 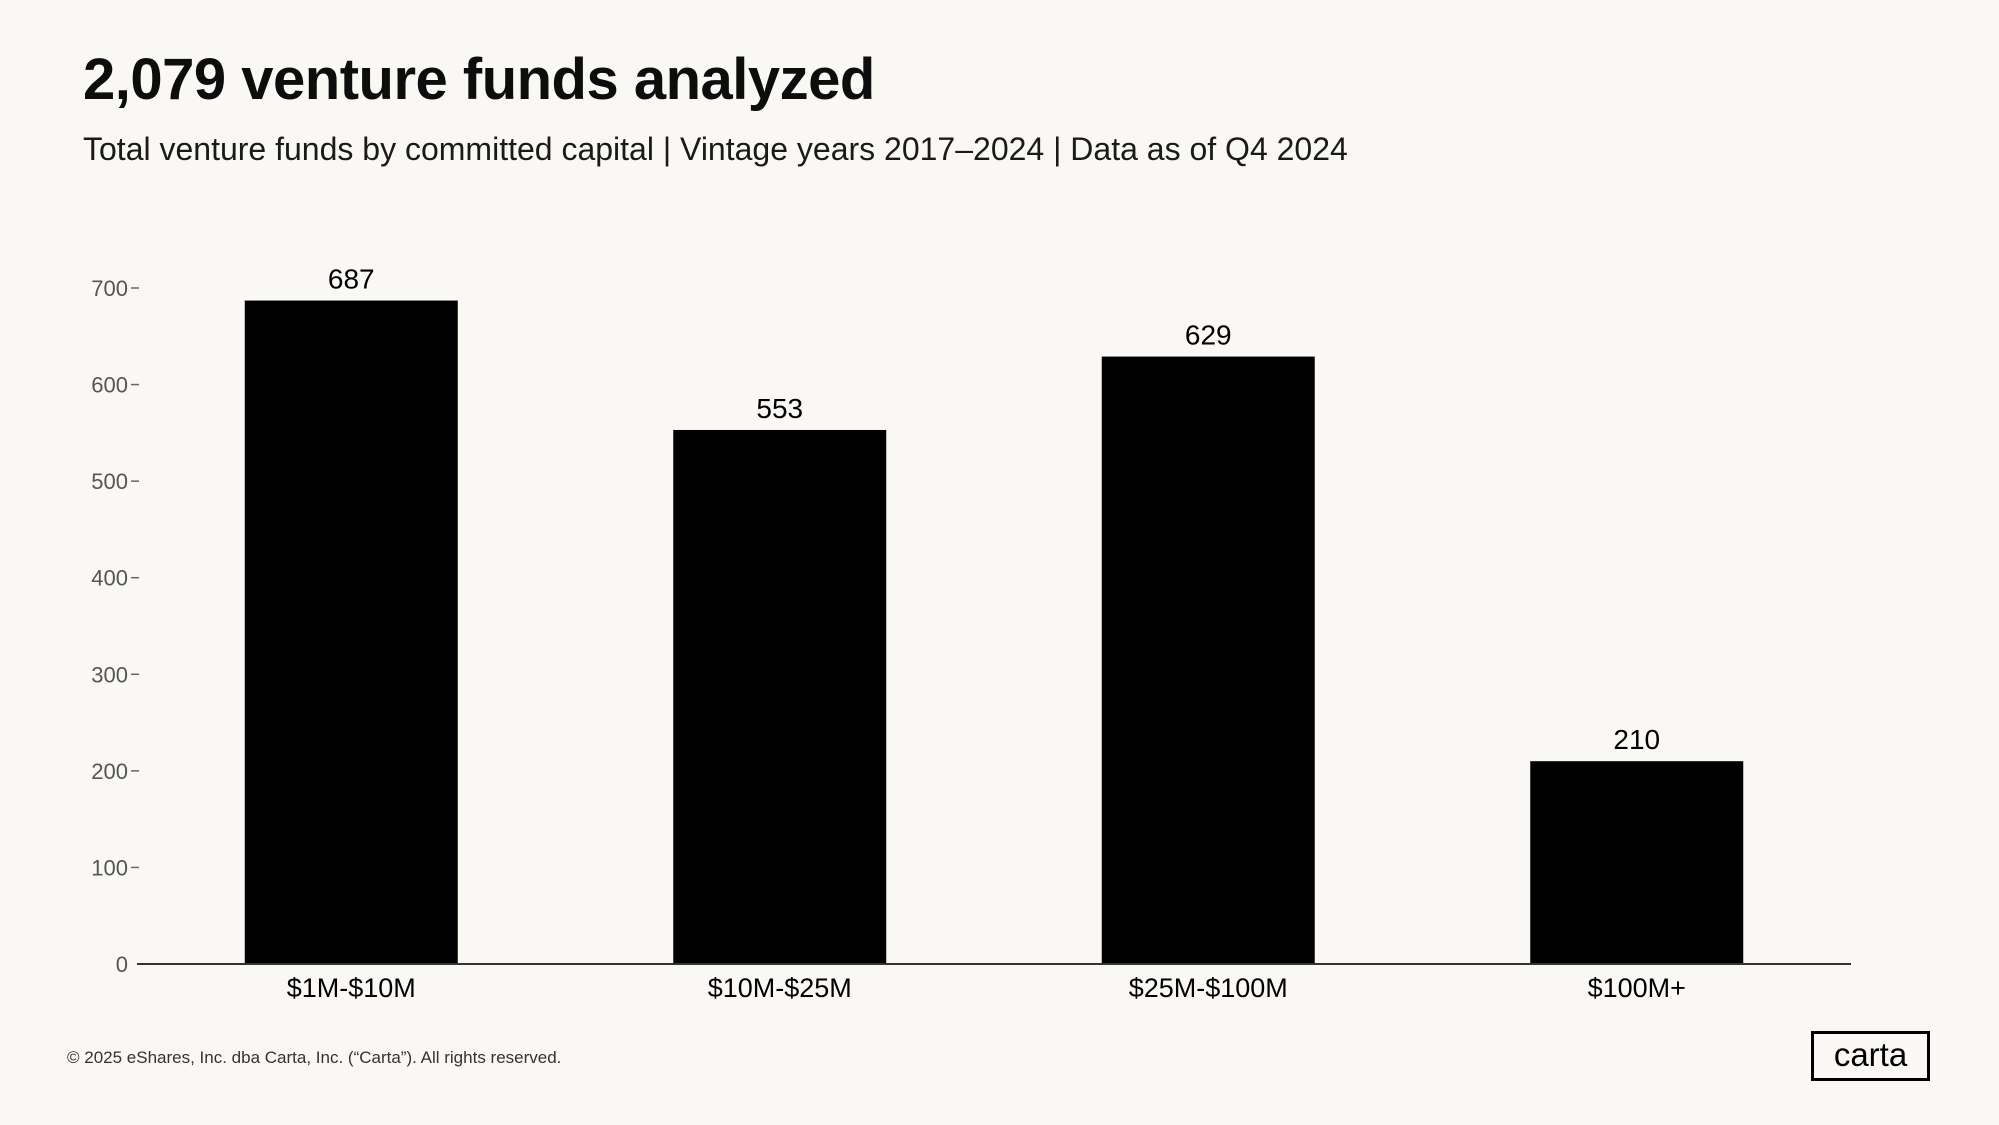 I want to click on x-category-label: $25M-$100M, so click(x=1208, y=988).